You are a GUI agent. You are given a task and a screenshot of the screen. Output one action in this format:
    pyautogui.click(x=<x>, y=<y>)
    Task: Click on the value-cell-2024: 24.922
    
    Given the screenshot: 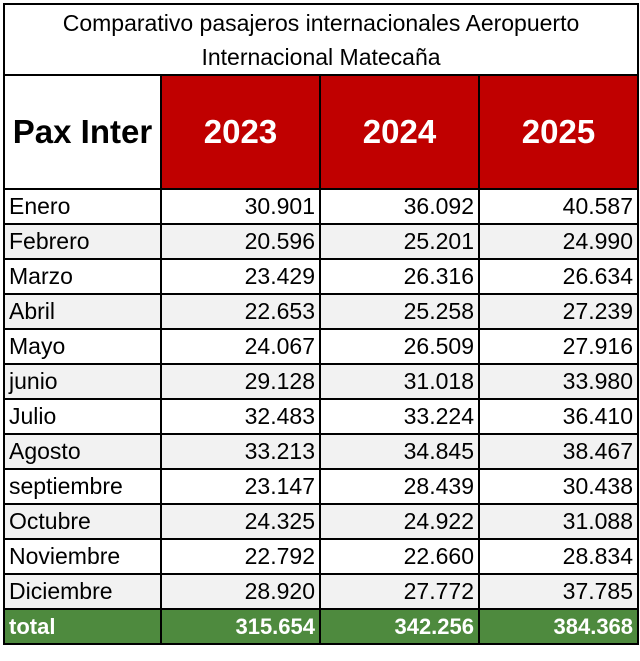 What is the action you would take?
    pyautogui.click(x=399, y=521)
    